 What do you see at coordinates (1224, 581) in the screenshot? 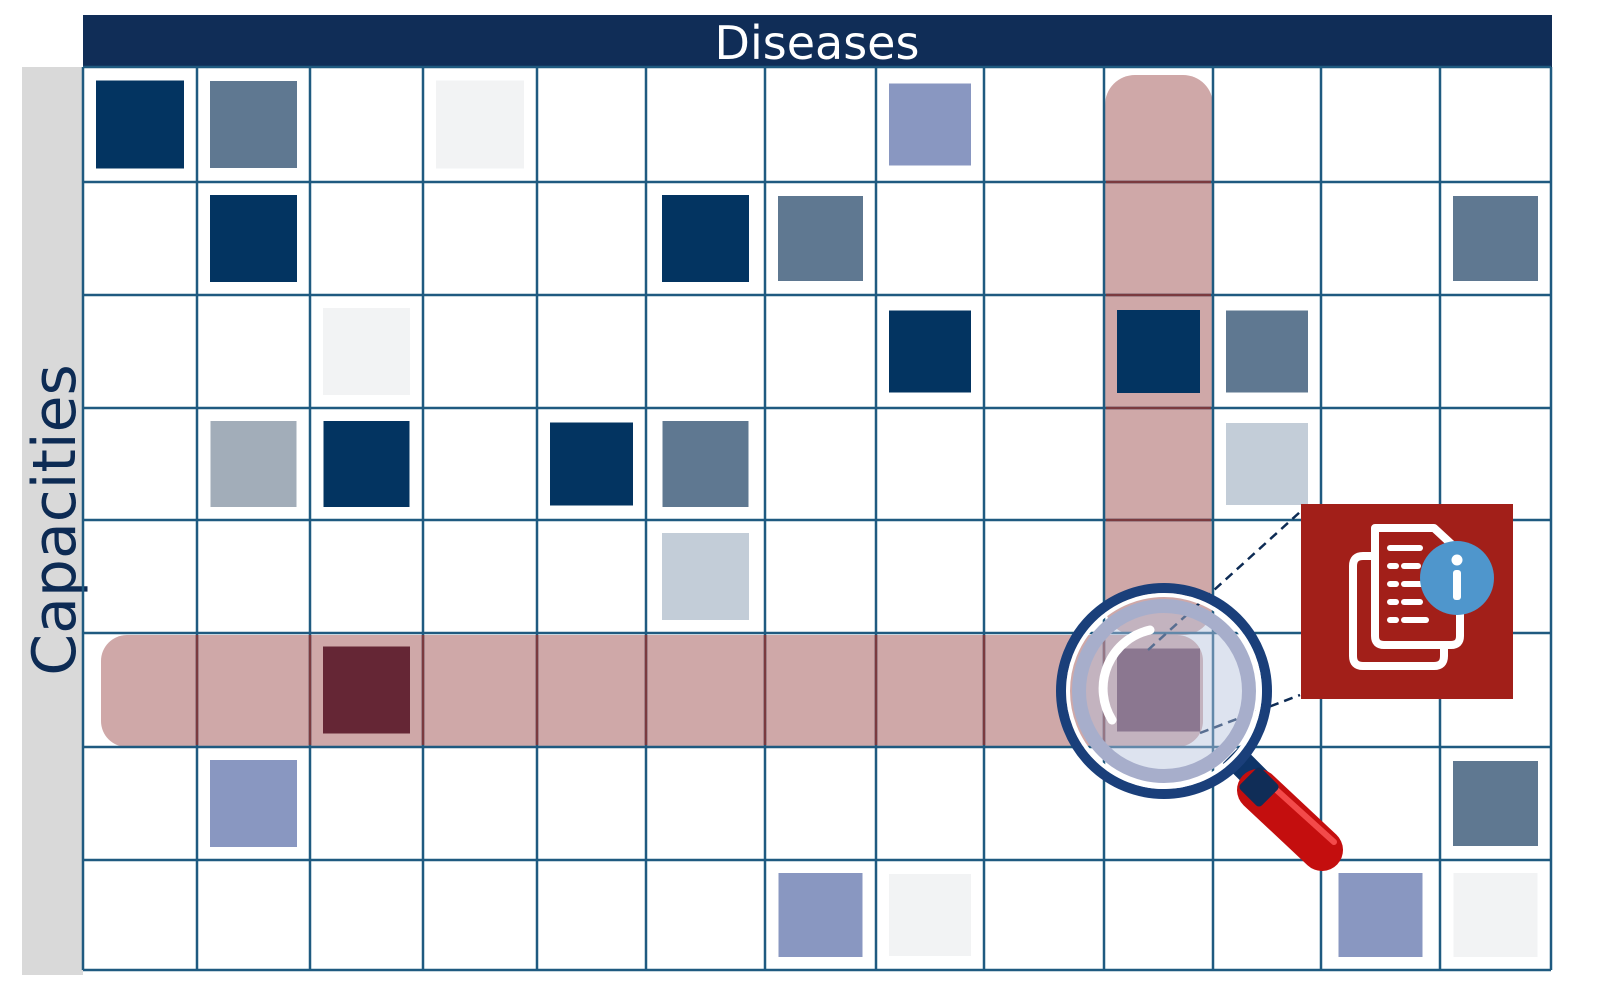
I see `callout-line-top` at bounding box center [1224, 581].